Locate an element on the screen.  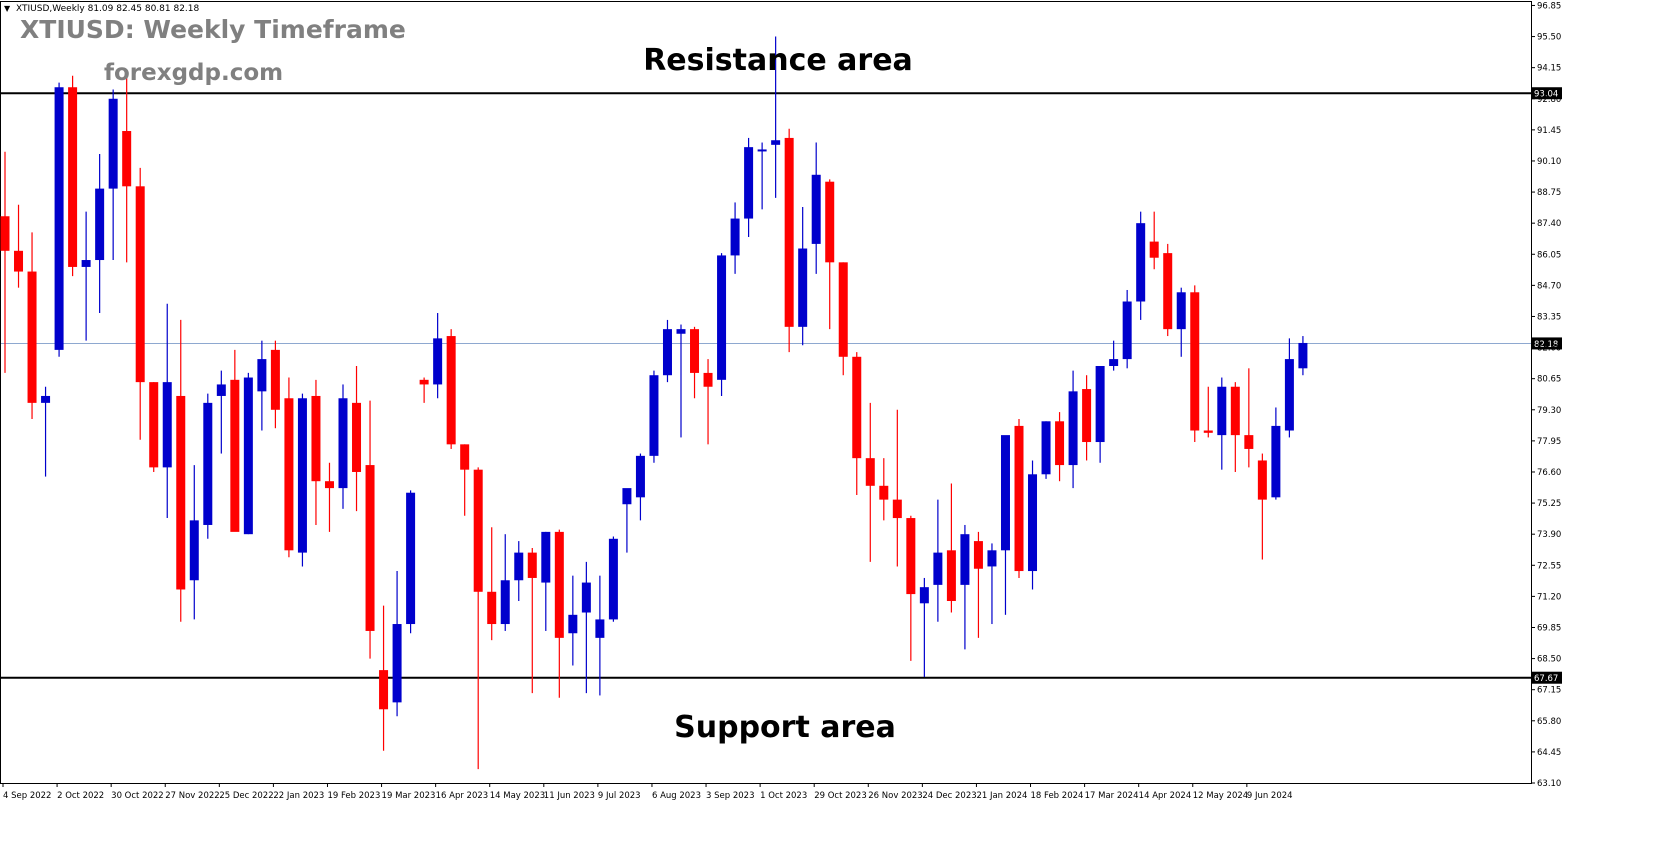
y-tick-label: 94.15 is located at coordinates (1549, 69).